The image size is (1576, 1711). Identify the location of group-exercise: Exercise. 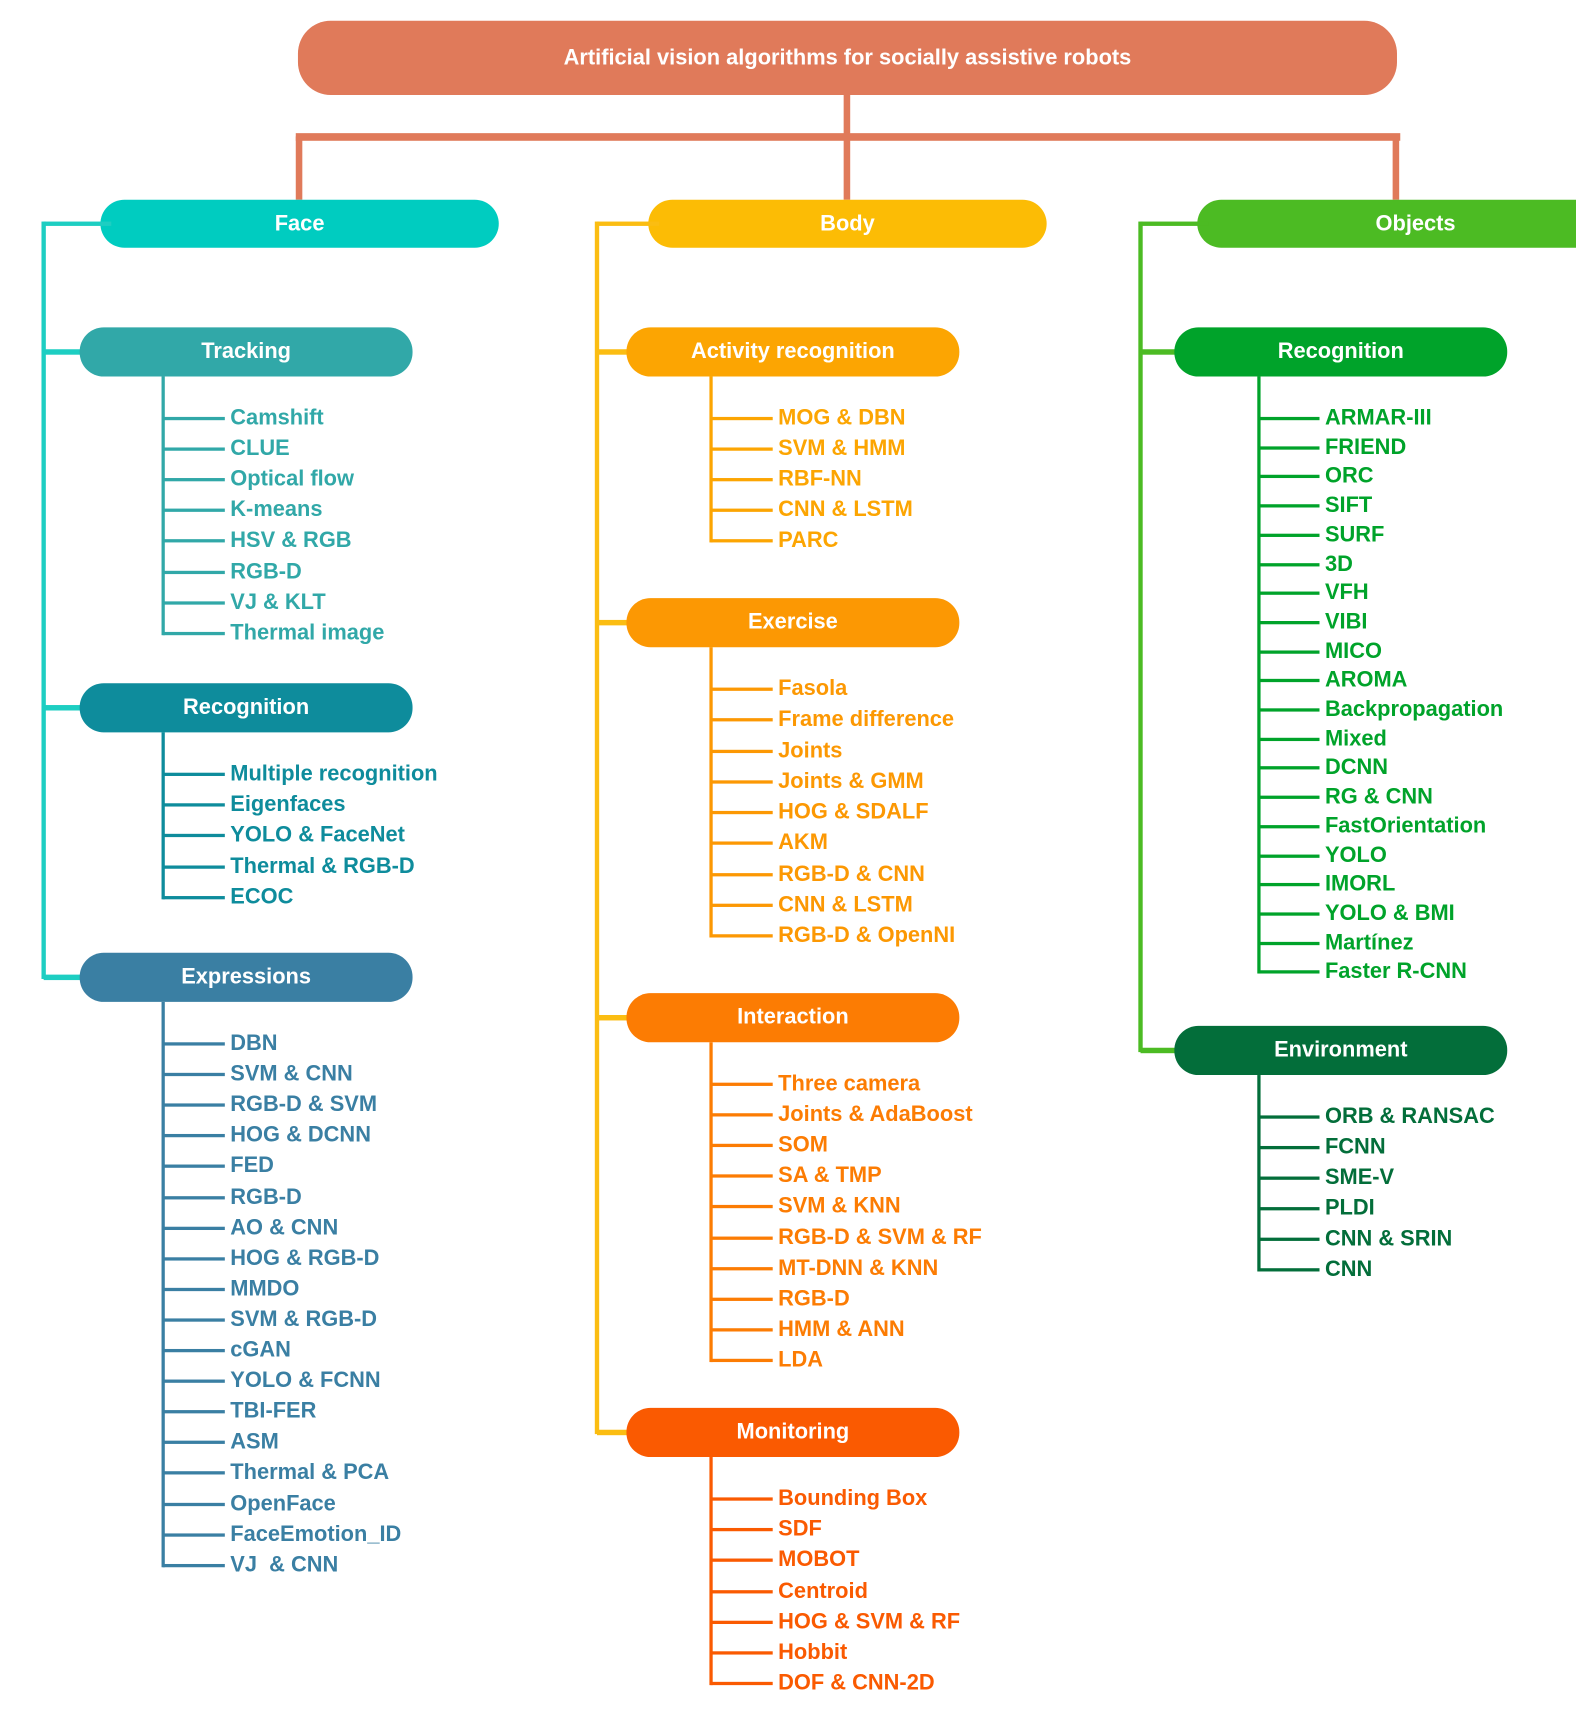
(793, 623).